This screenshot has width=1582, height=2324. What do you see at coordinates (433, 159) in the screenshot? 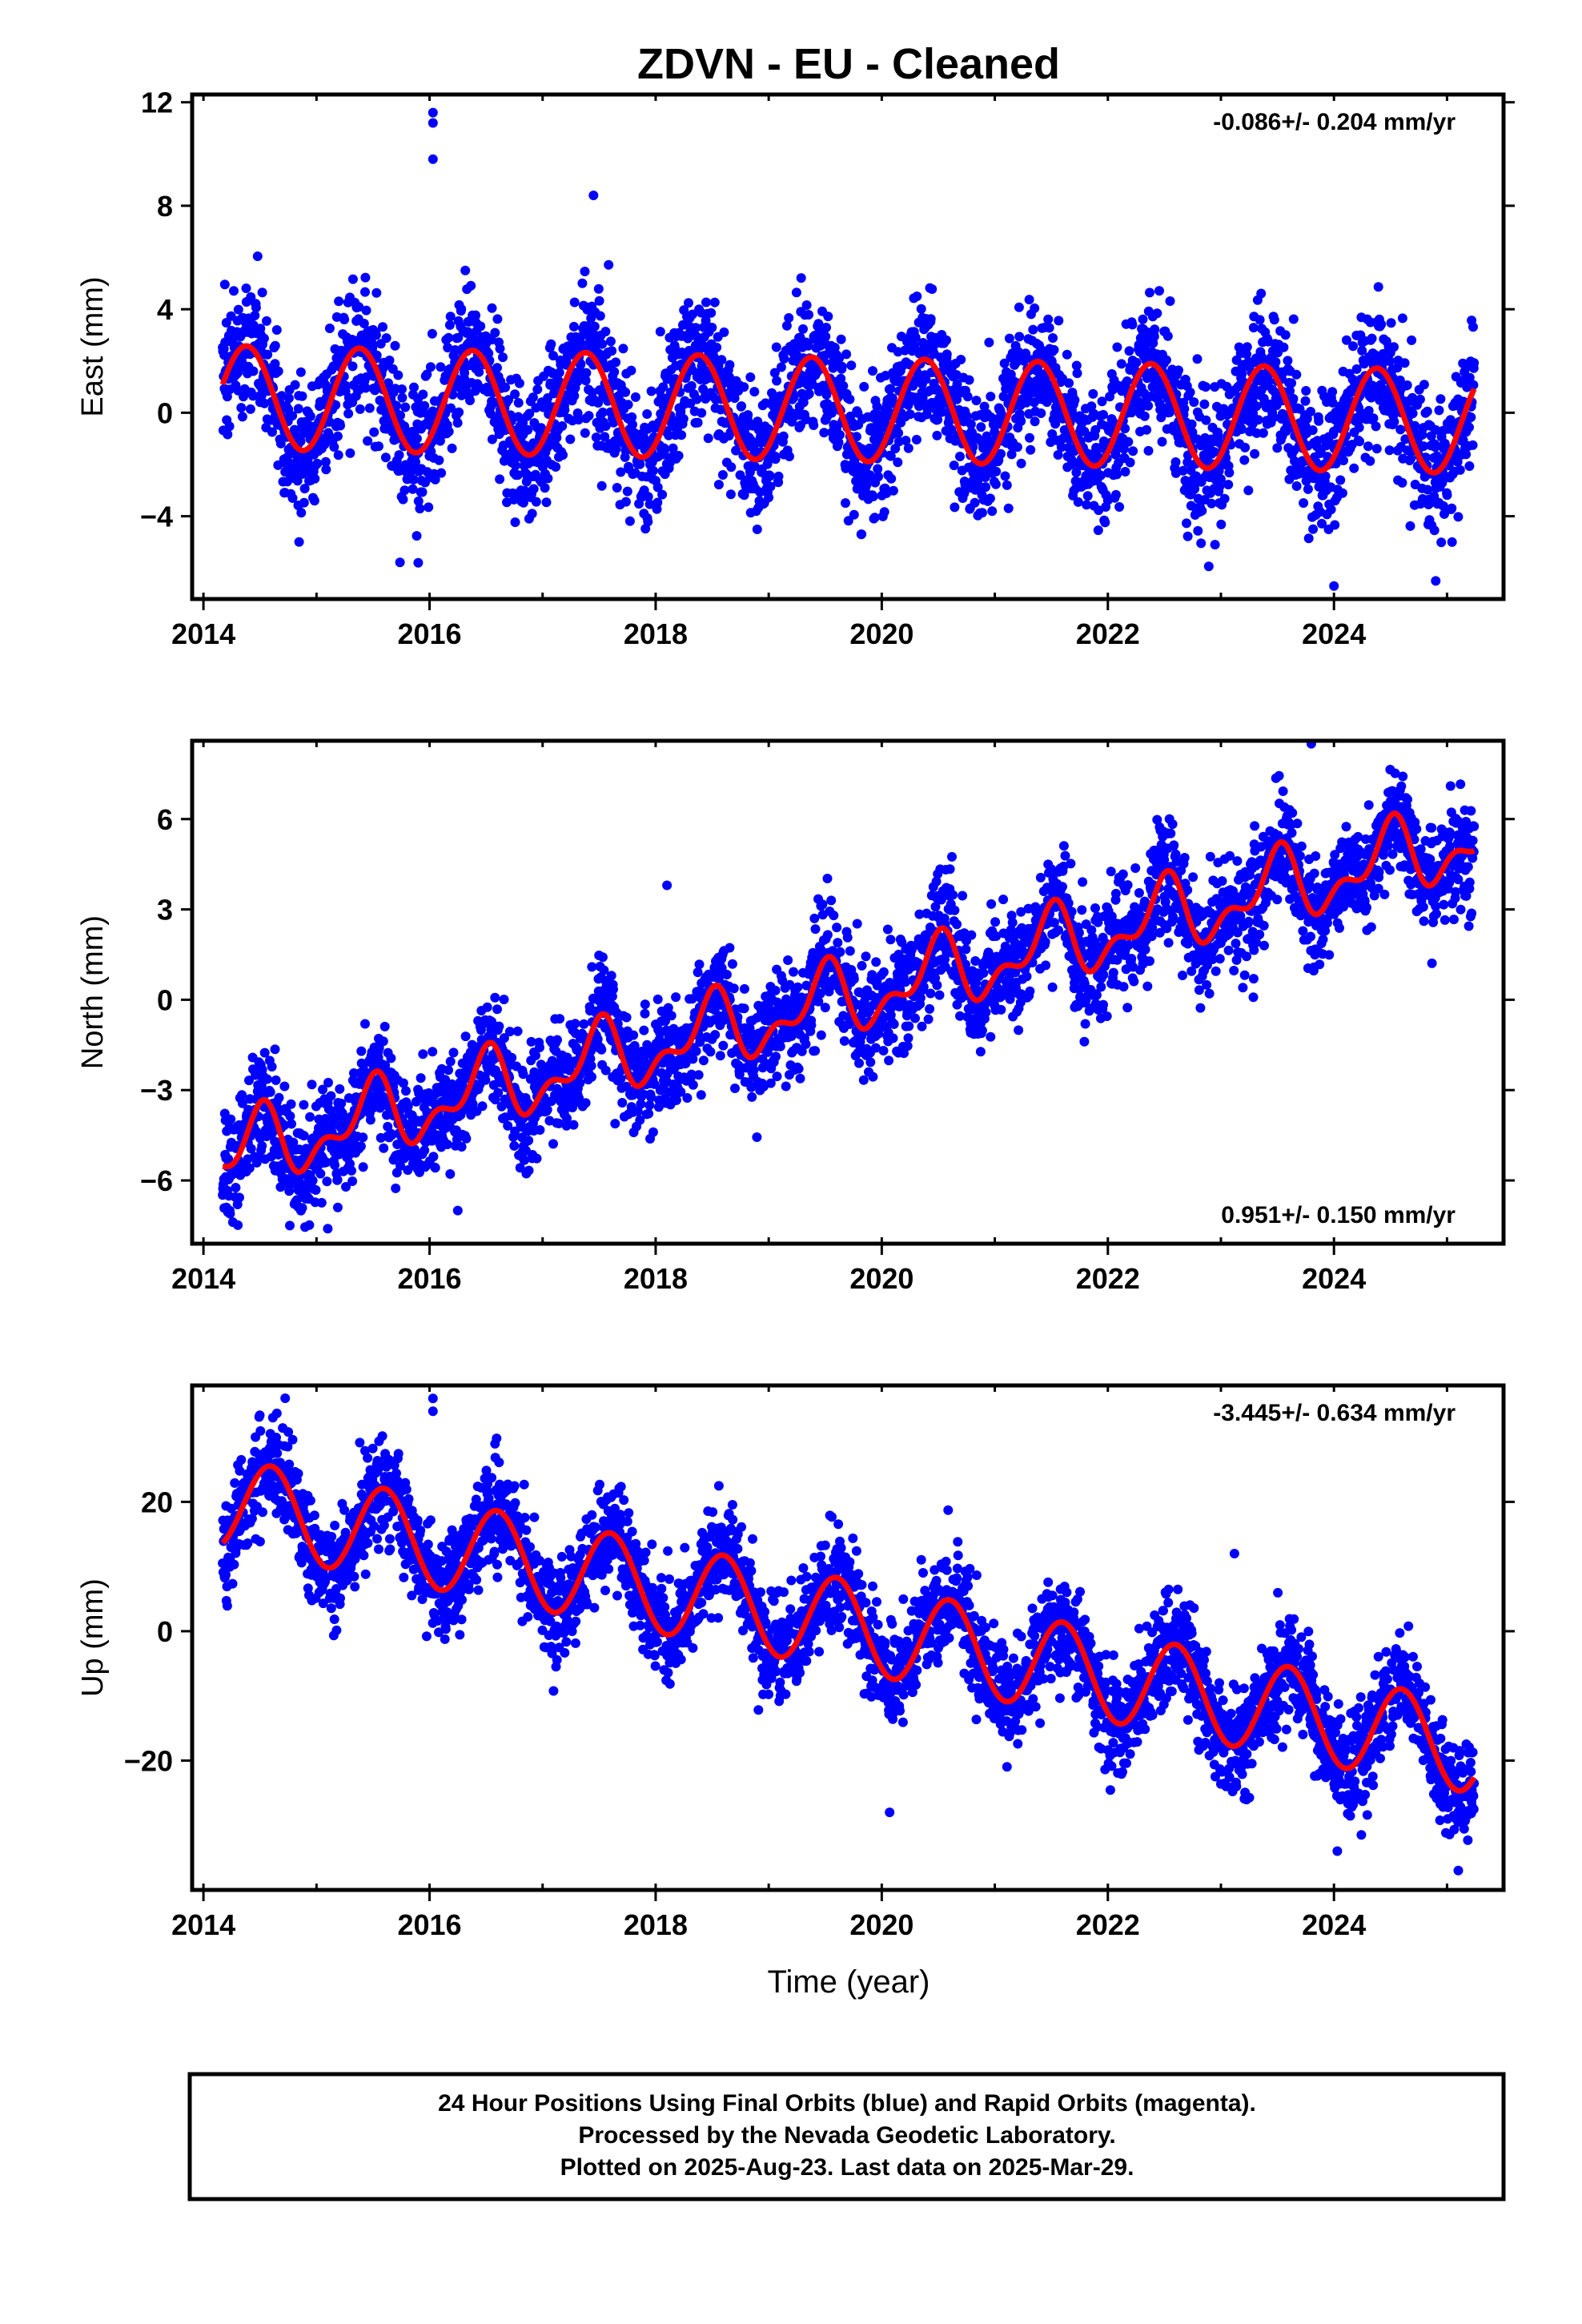
I see `outlier-point` at bounding box center [433, 159].